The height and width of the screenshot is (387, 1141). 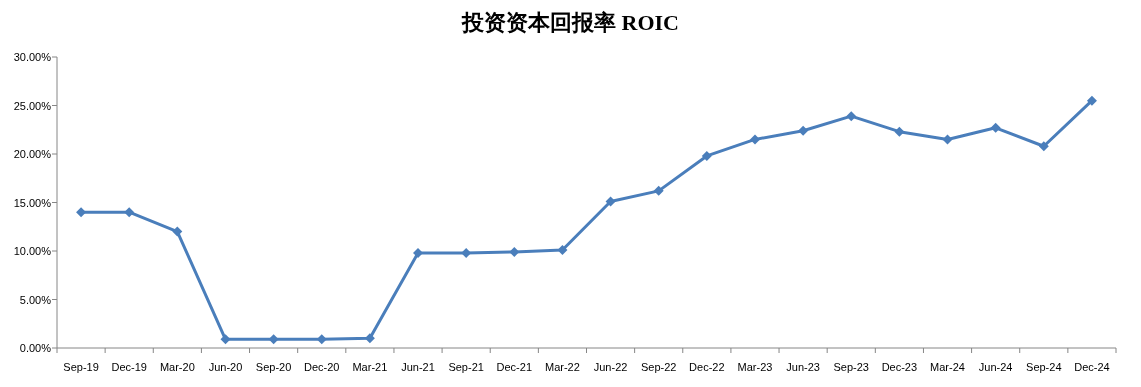 What do you see at coordinates (129, 367) in the screenshot?
I see `x-tick-label: Dec-19` at bounding box center [129, 367].